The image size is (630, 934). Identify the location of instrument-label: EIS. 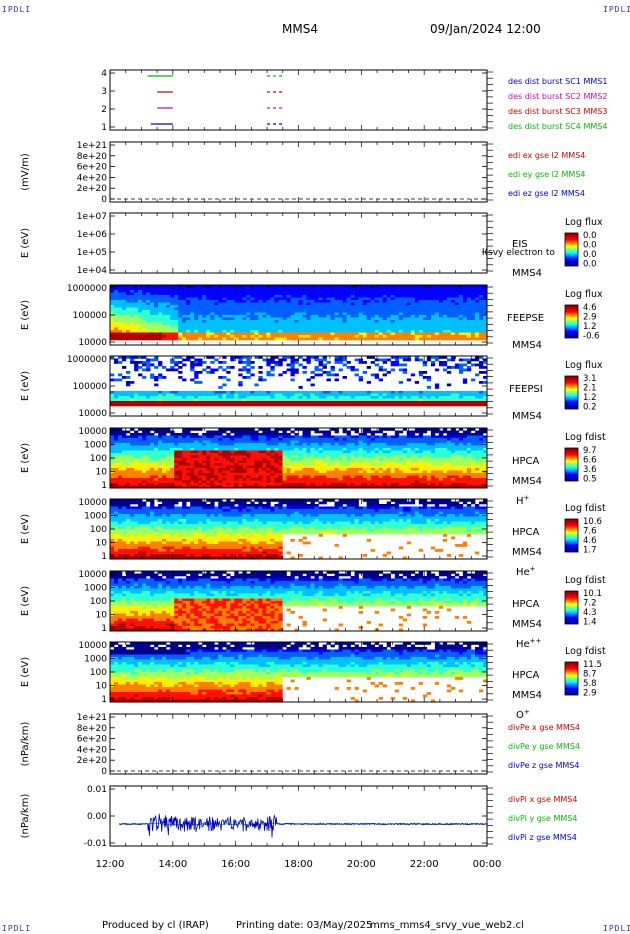
(520, 244).